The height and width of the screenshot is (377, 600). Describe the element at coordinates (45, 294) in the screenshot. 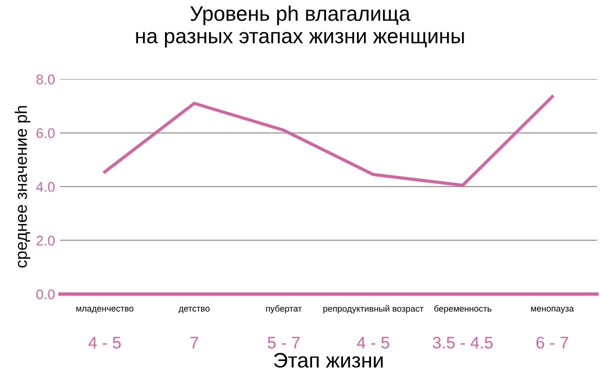

I see `y-tick-label: 0.0` at that location.